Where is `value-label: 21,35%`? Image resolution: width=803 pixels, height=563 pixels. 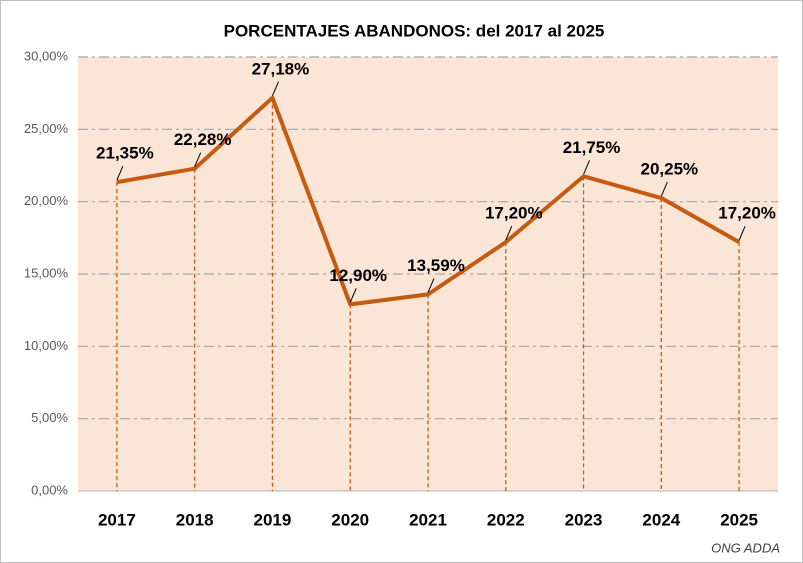
value-label: 21,35% is located at coordinates (125, 153).